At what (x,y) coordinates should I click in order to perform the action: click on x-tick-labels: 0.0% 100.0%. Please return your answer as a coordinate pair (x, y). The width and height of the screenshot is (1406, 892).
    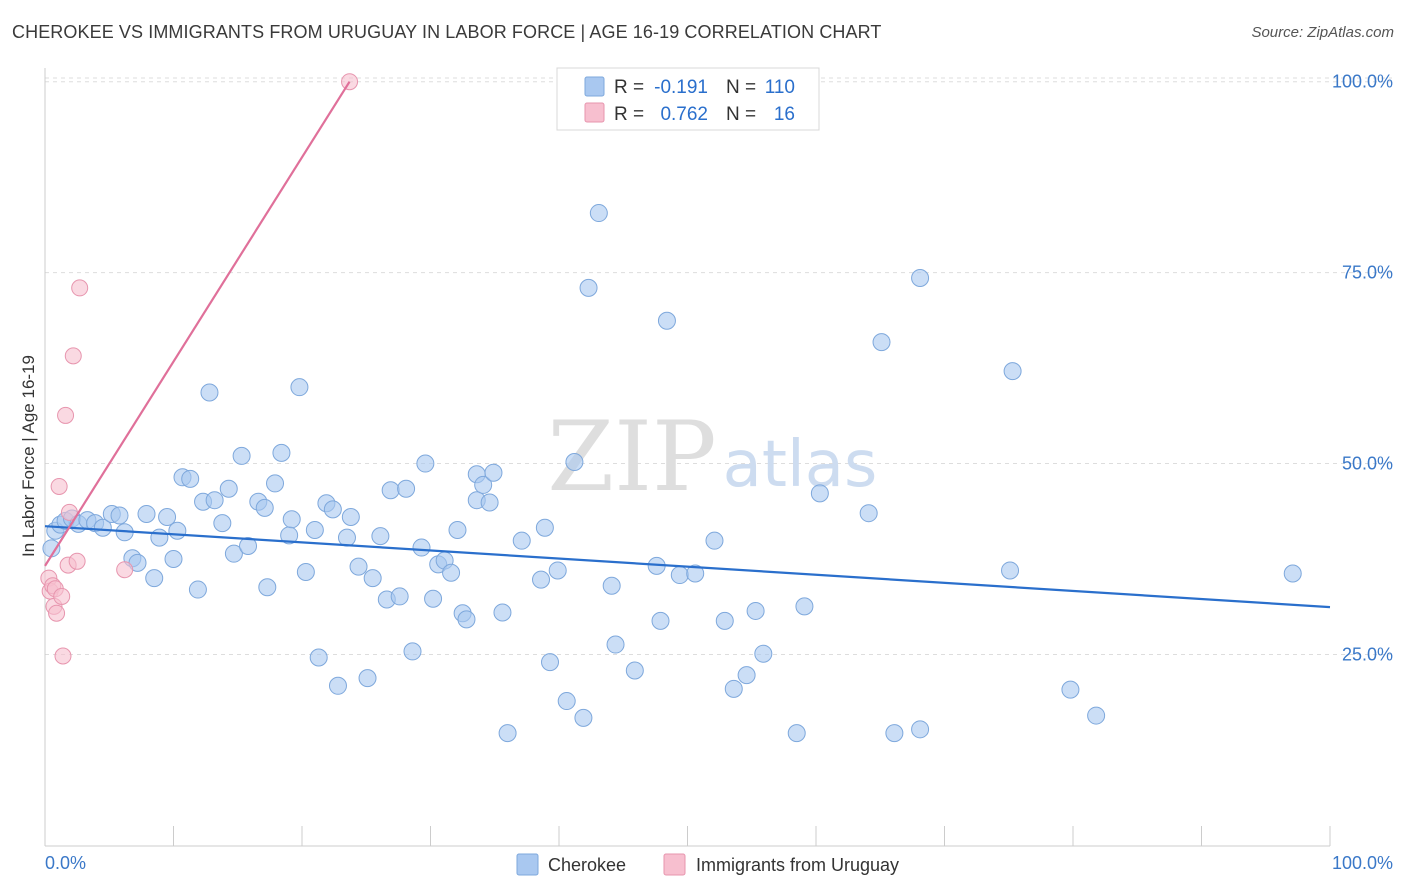
    Looking at the image, I should click on (719, 863).